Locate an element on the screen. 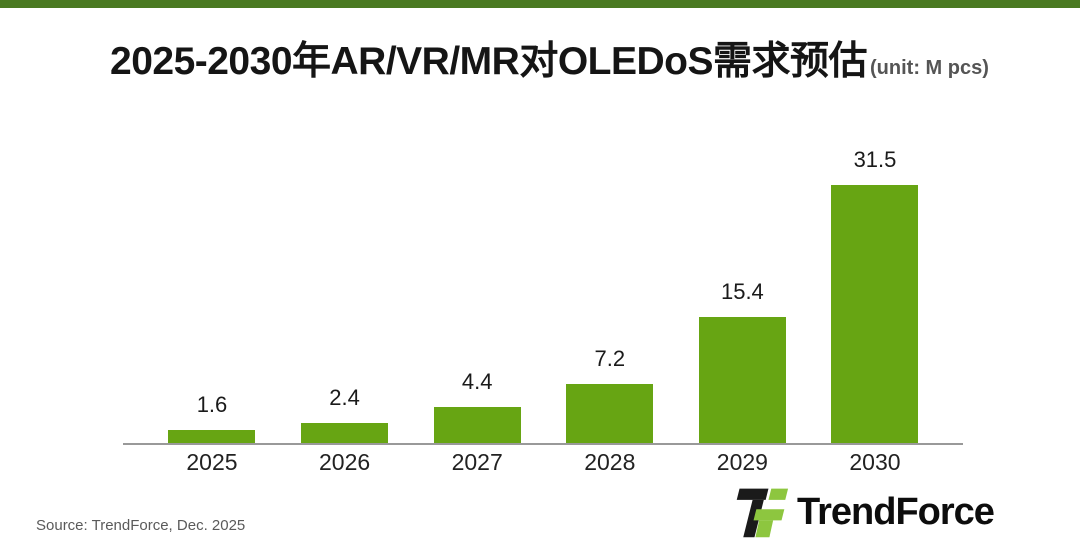 This screenshot has height=560, width=1080. trendforce-logo: TrendForce is located at coordinates (864, 512).